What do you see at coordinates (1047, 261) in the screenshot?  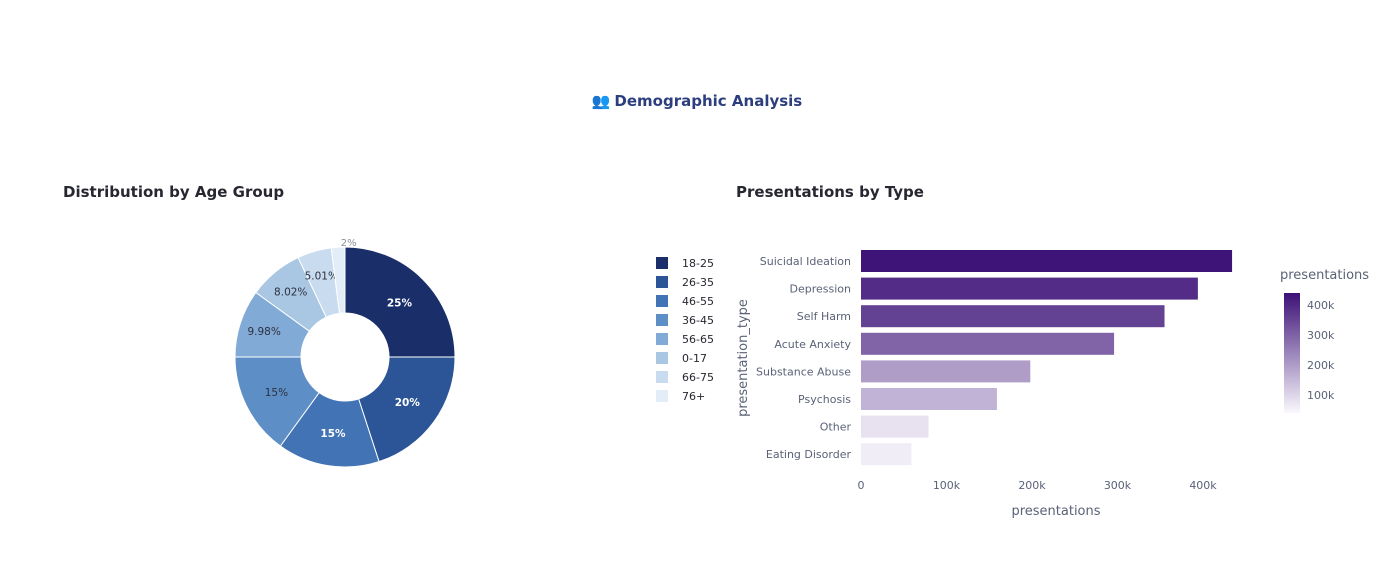 I see `bar-suicidal-ideation` at bounding box center [1047, 261].